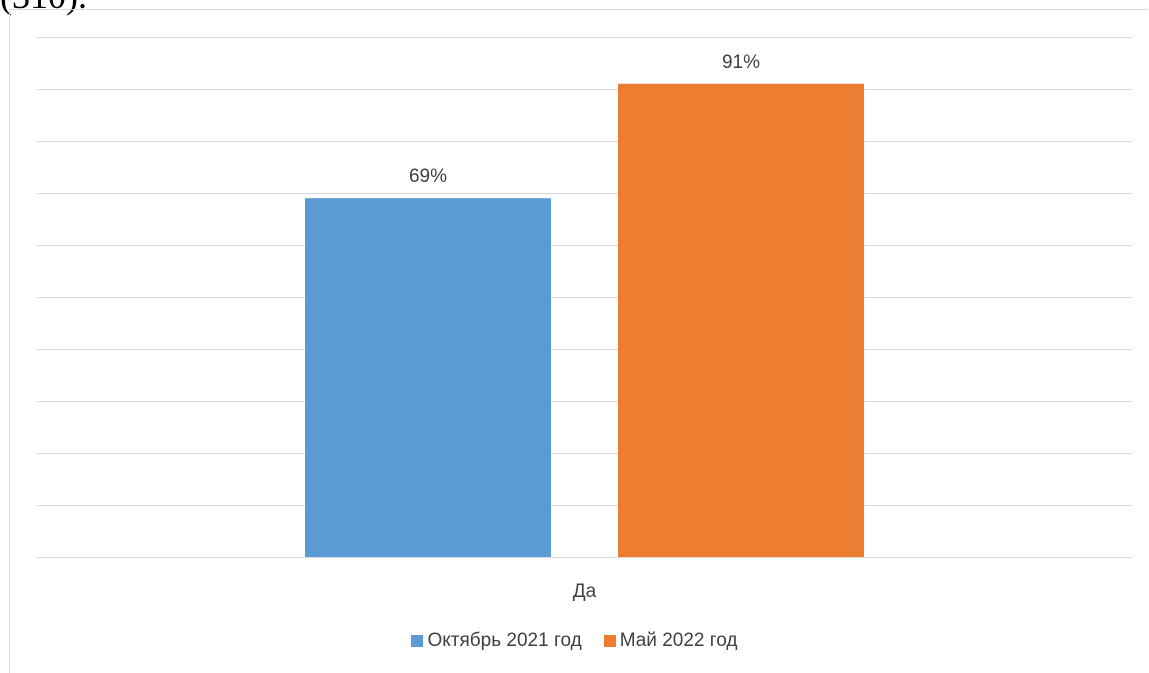 Image resolution: width=1149 pixels, height=673 pixels. Describe the element at coordinates (43, 7) in the screenshot. I see `page-text-fragment: (310).` at that location.